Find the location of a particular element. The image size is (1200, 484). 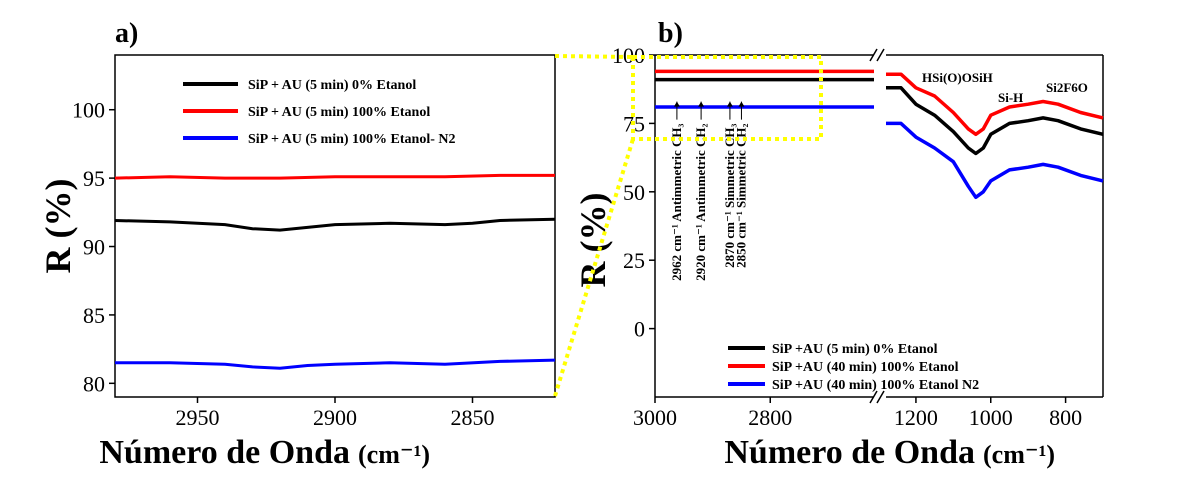

vertical-label: 2850 cm⁻¹ Simmetric CH₂ is located at coordinates (740, 196).